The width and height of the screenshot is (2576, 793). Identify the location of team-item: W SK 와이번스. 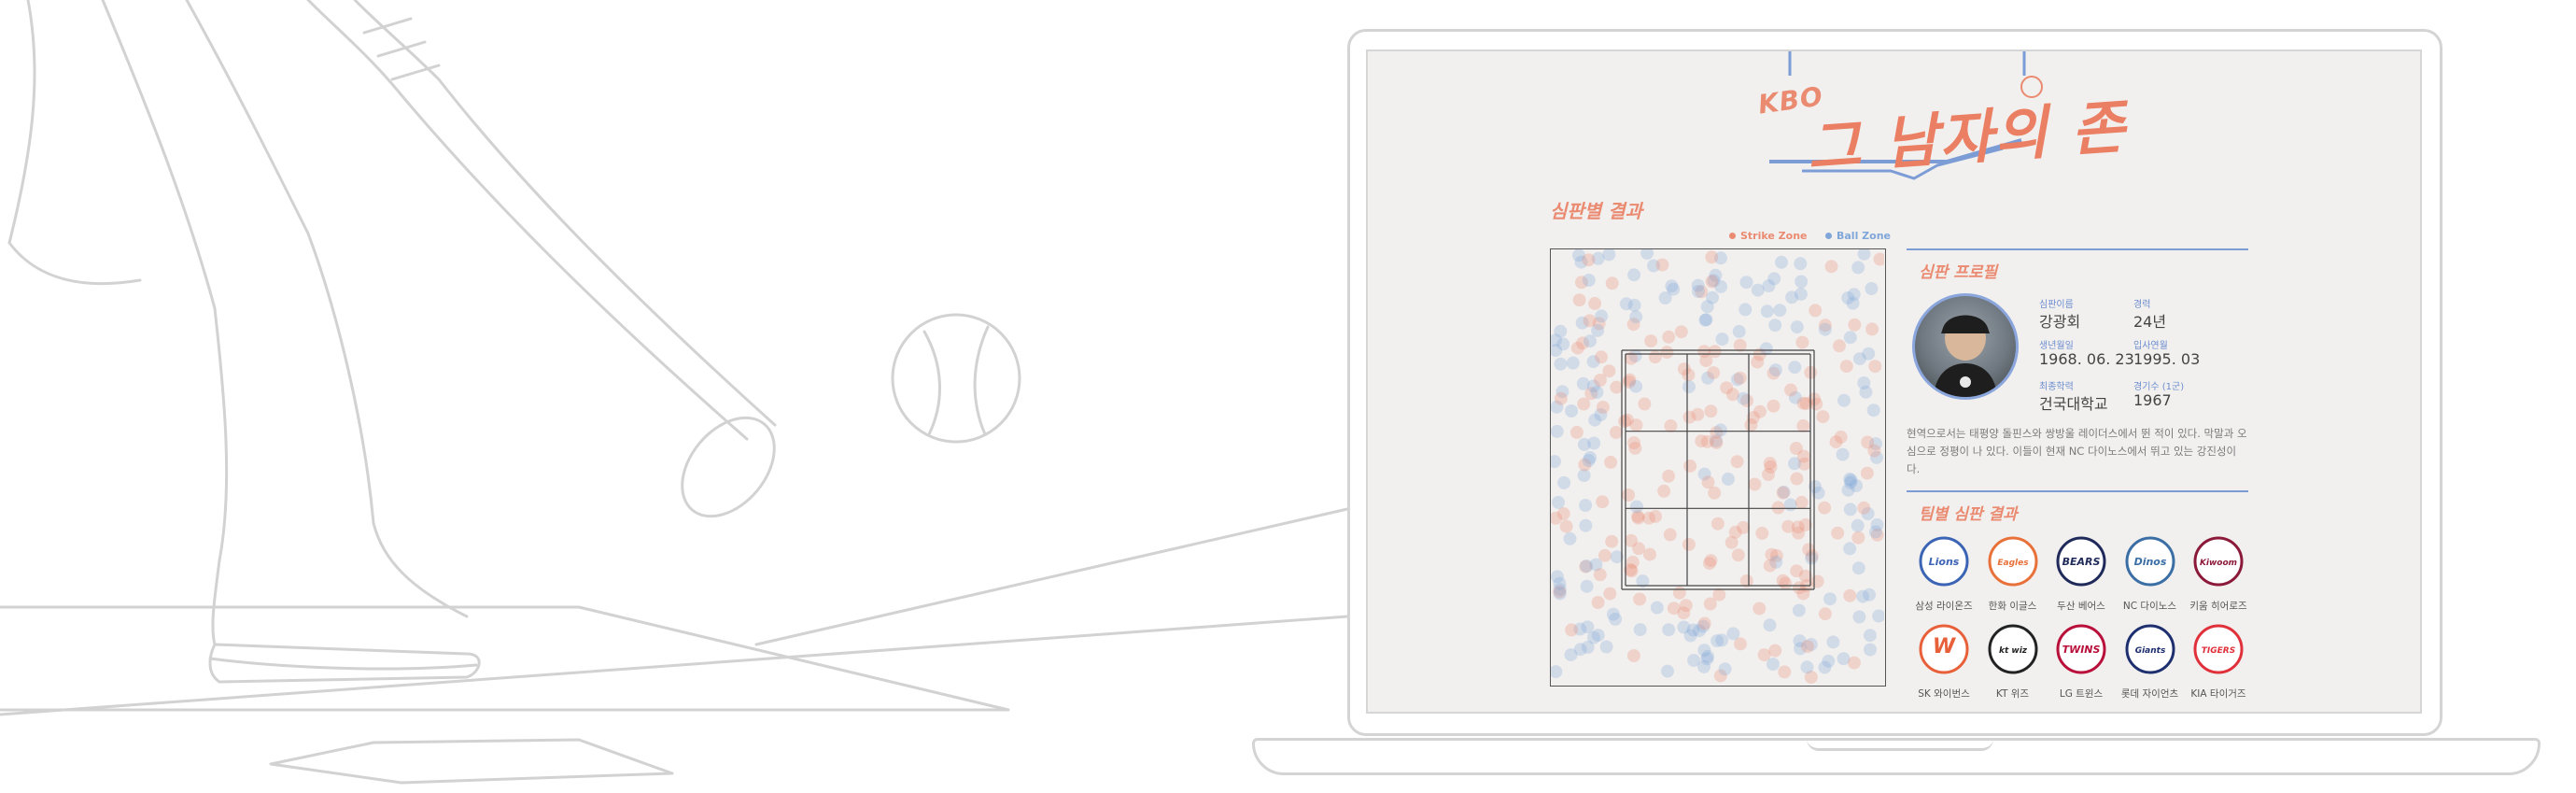
(1944, 662).